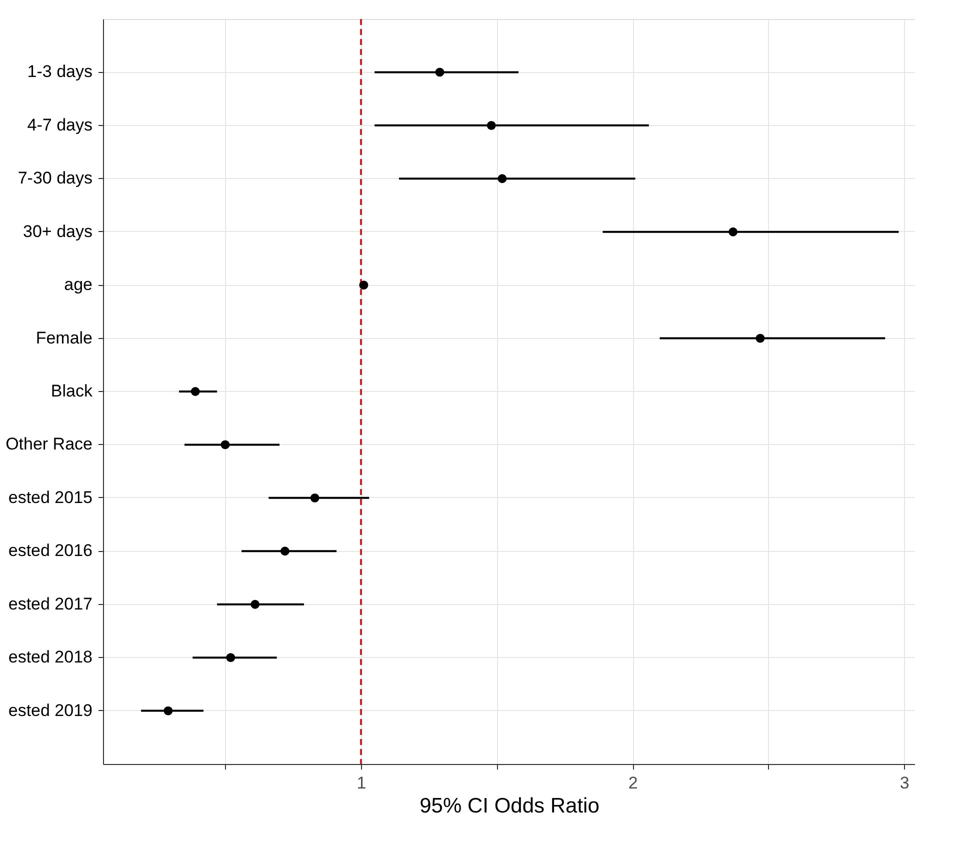  What do you see at coordinates (59, 72) in the screenshot?
I see `y-tick-label: 1-3 days` at bounding box center [59, 72].